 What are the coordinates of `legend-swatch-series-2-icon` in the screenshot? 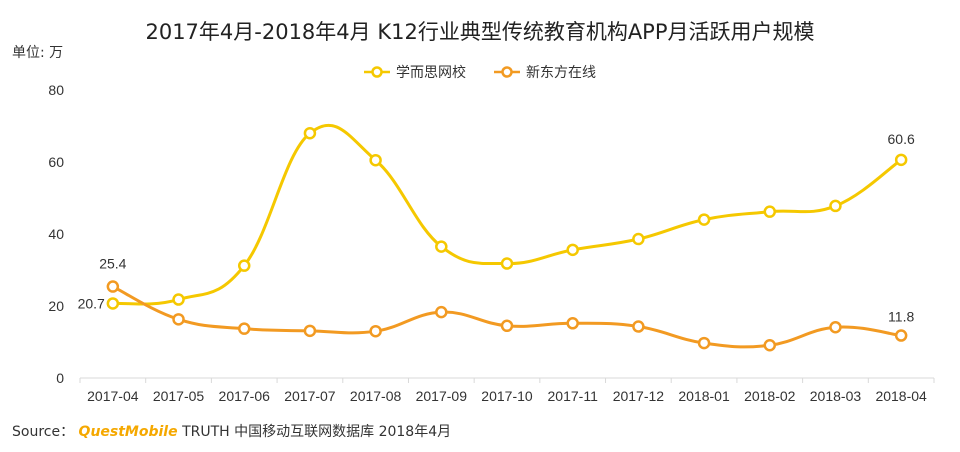 It's located at (507, 72).